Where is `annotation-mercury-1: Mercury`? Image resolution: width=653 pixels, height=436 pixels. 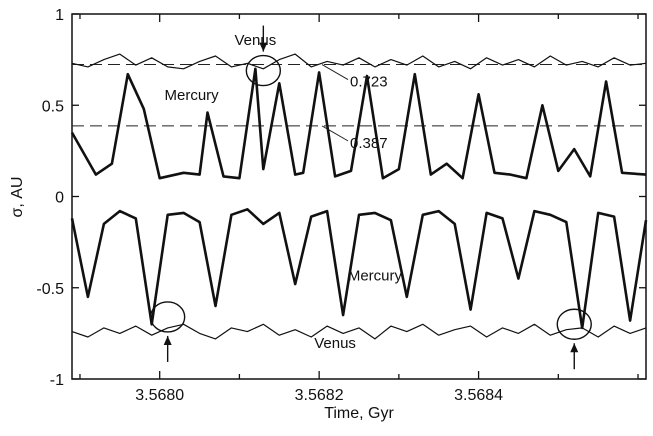 annotation-mercury-1: Mercury is located at coordinates (191, 95).